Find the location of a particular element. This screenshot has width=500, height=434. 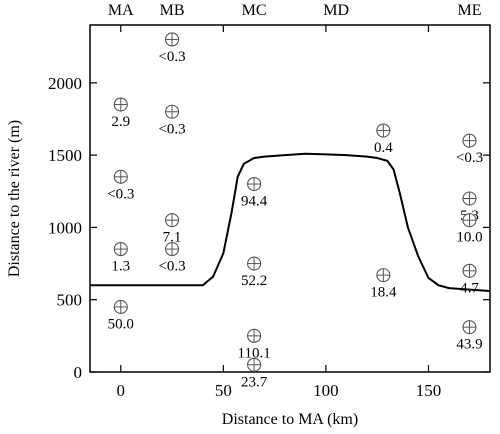

data-point: 10.0 is located at coordinates (469, 229).